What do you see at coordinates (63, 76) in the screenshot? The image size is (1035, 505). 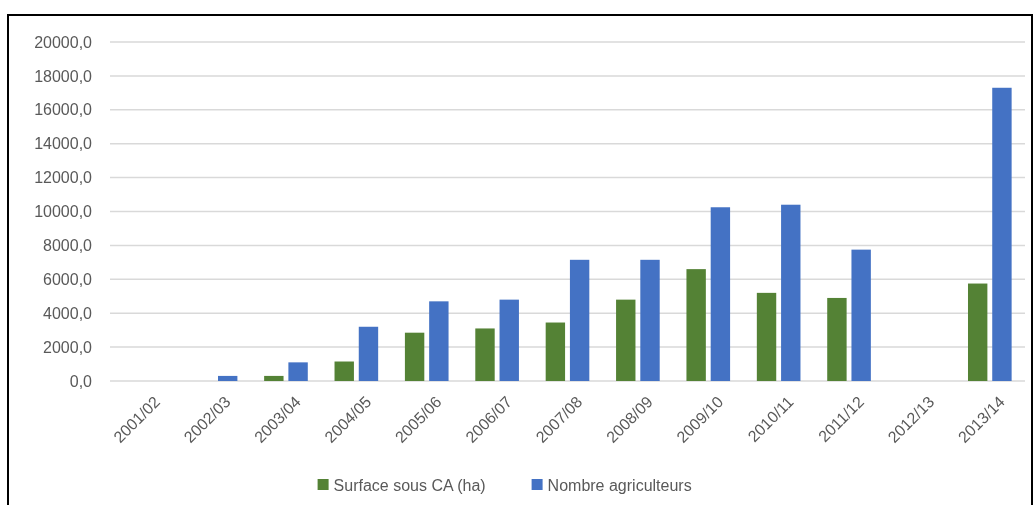 I see `y-tick-label: 18000,0` at bounding box center [63, 76].